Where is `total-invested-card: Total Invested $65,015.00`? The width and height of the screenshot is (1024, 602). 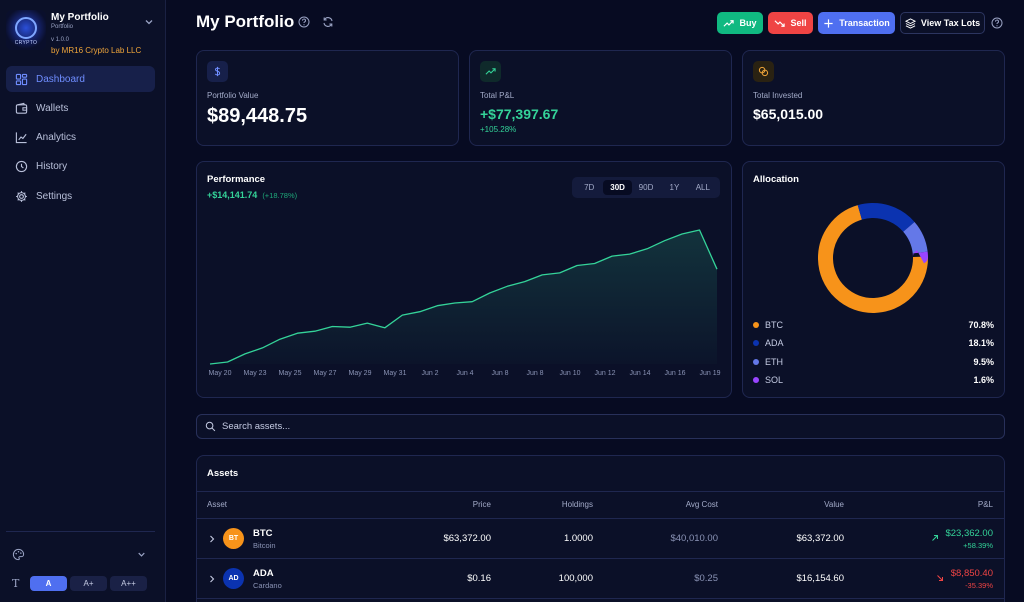 total-invested-card: Total Invested $65,015.00 is located at coordinates (873, 98).